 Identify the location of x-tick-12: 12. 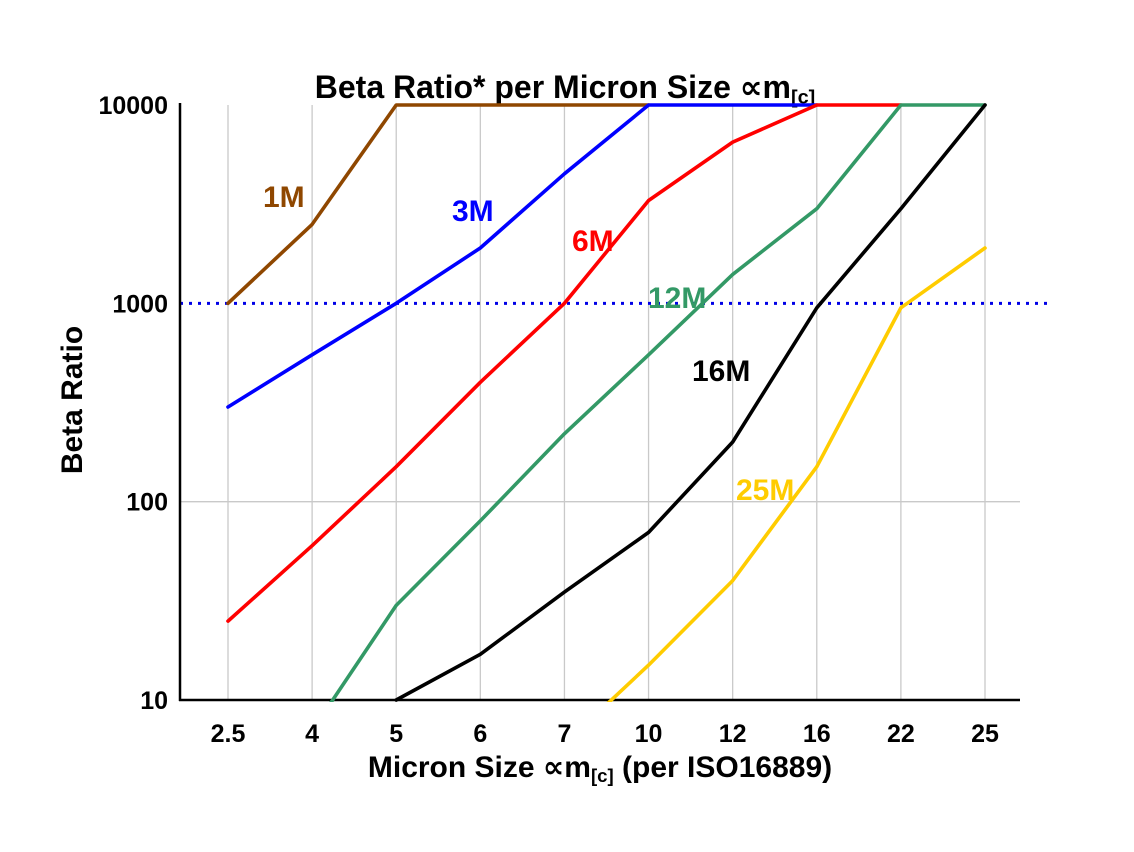
(733, 734).